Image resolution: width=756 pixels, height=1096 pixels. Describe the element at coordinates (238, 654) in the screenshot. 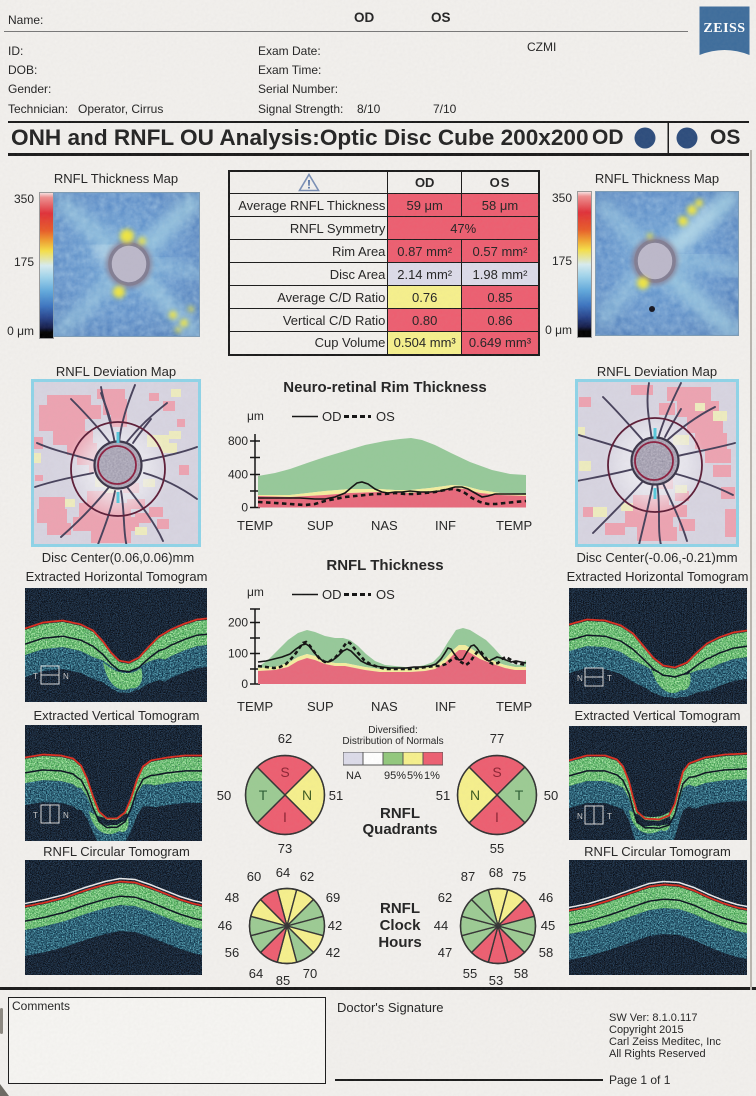

I see `svg-text: 100` at that location.